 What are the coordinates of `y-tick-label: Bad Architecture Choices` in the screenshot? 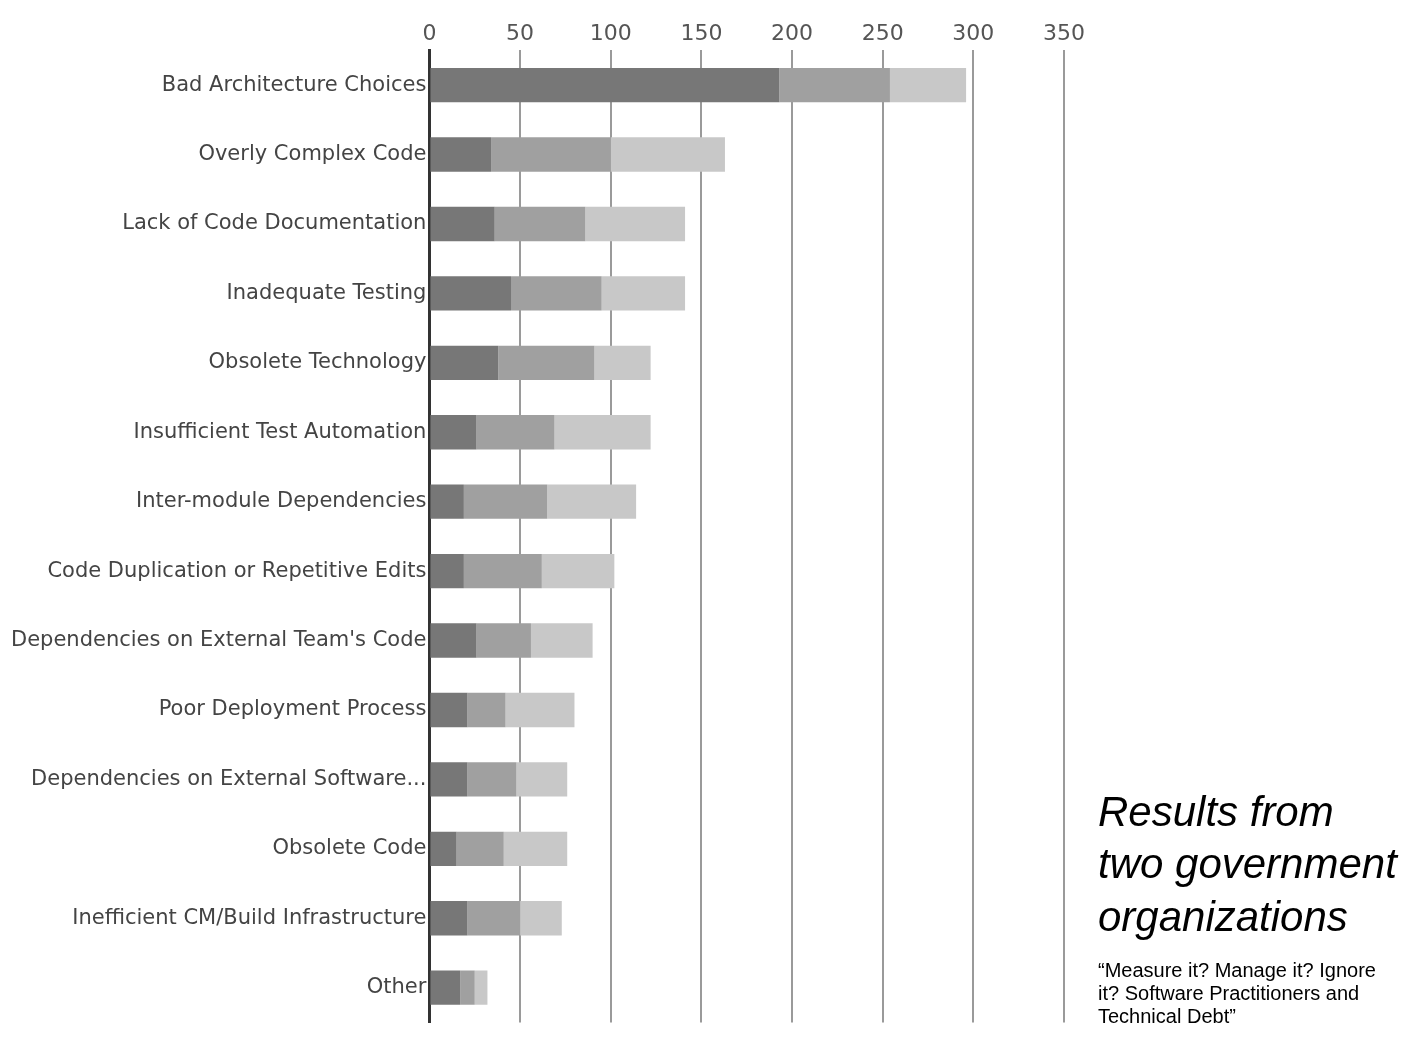 It's located at (294, 83).